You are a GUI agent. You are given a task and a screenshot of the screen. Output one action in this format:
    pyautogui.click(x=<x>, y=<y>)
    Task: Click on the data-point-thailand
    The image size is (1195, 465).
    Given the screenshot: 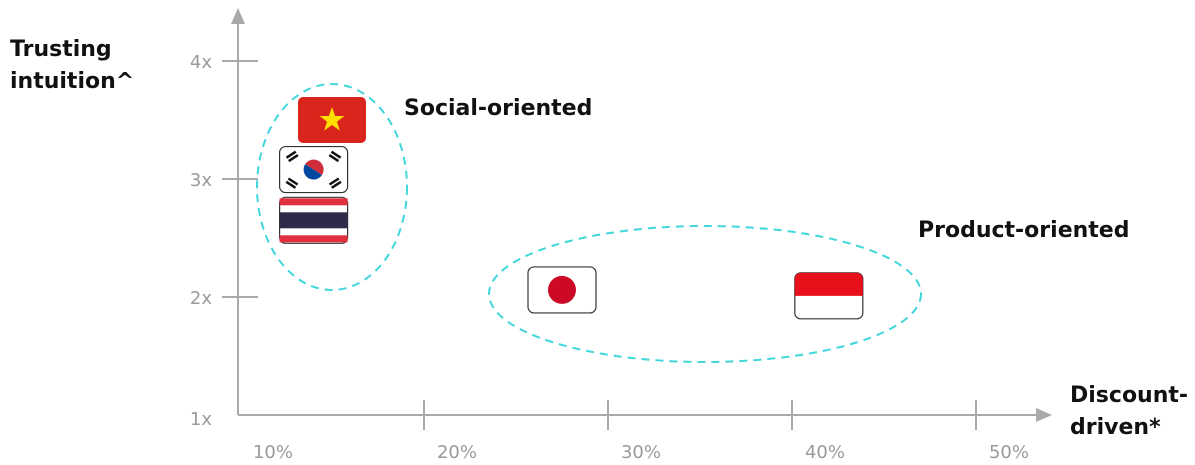 What is the action you would take?
    pyautogui.click(x=314, y=220)
    